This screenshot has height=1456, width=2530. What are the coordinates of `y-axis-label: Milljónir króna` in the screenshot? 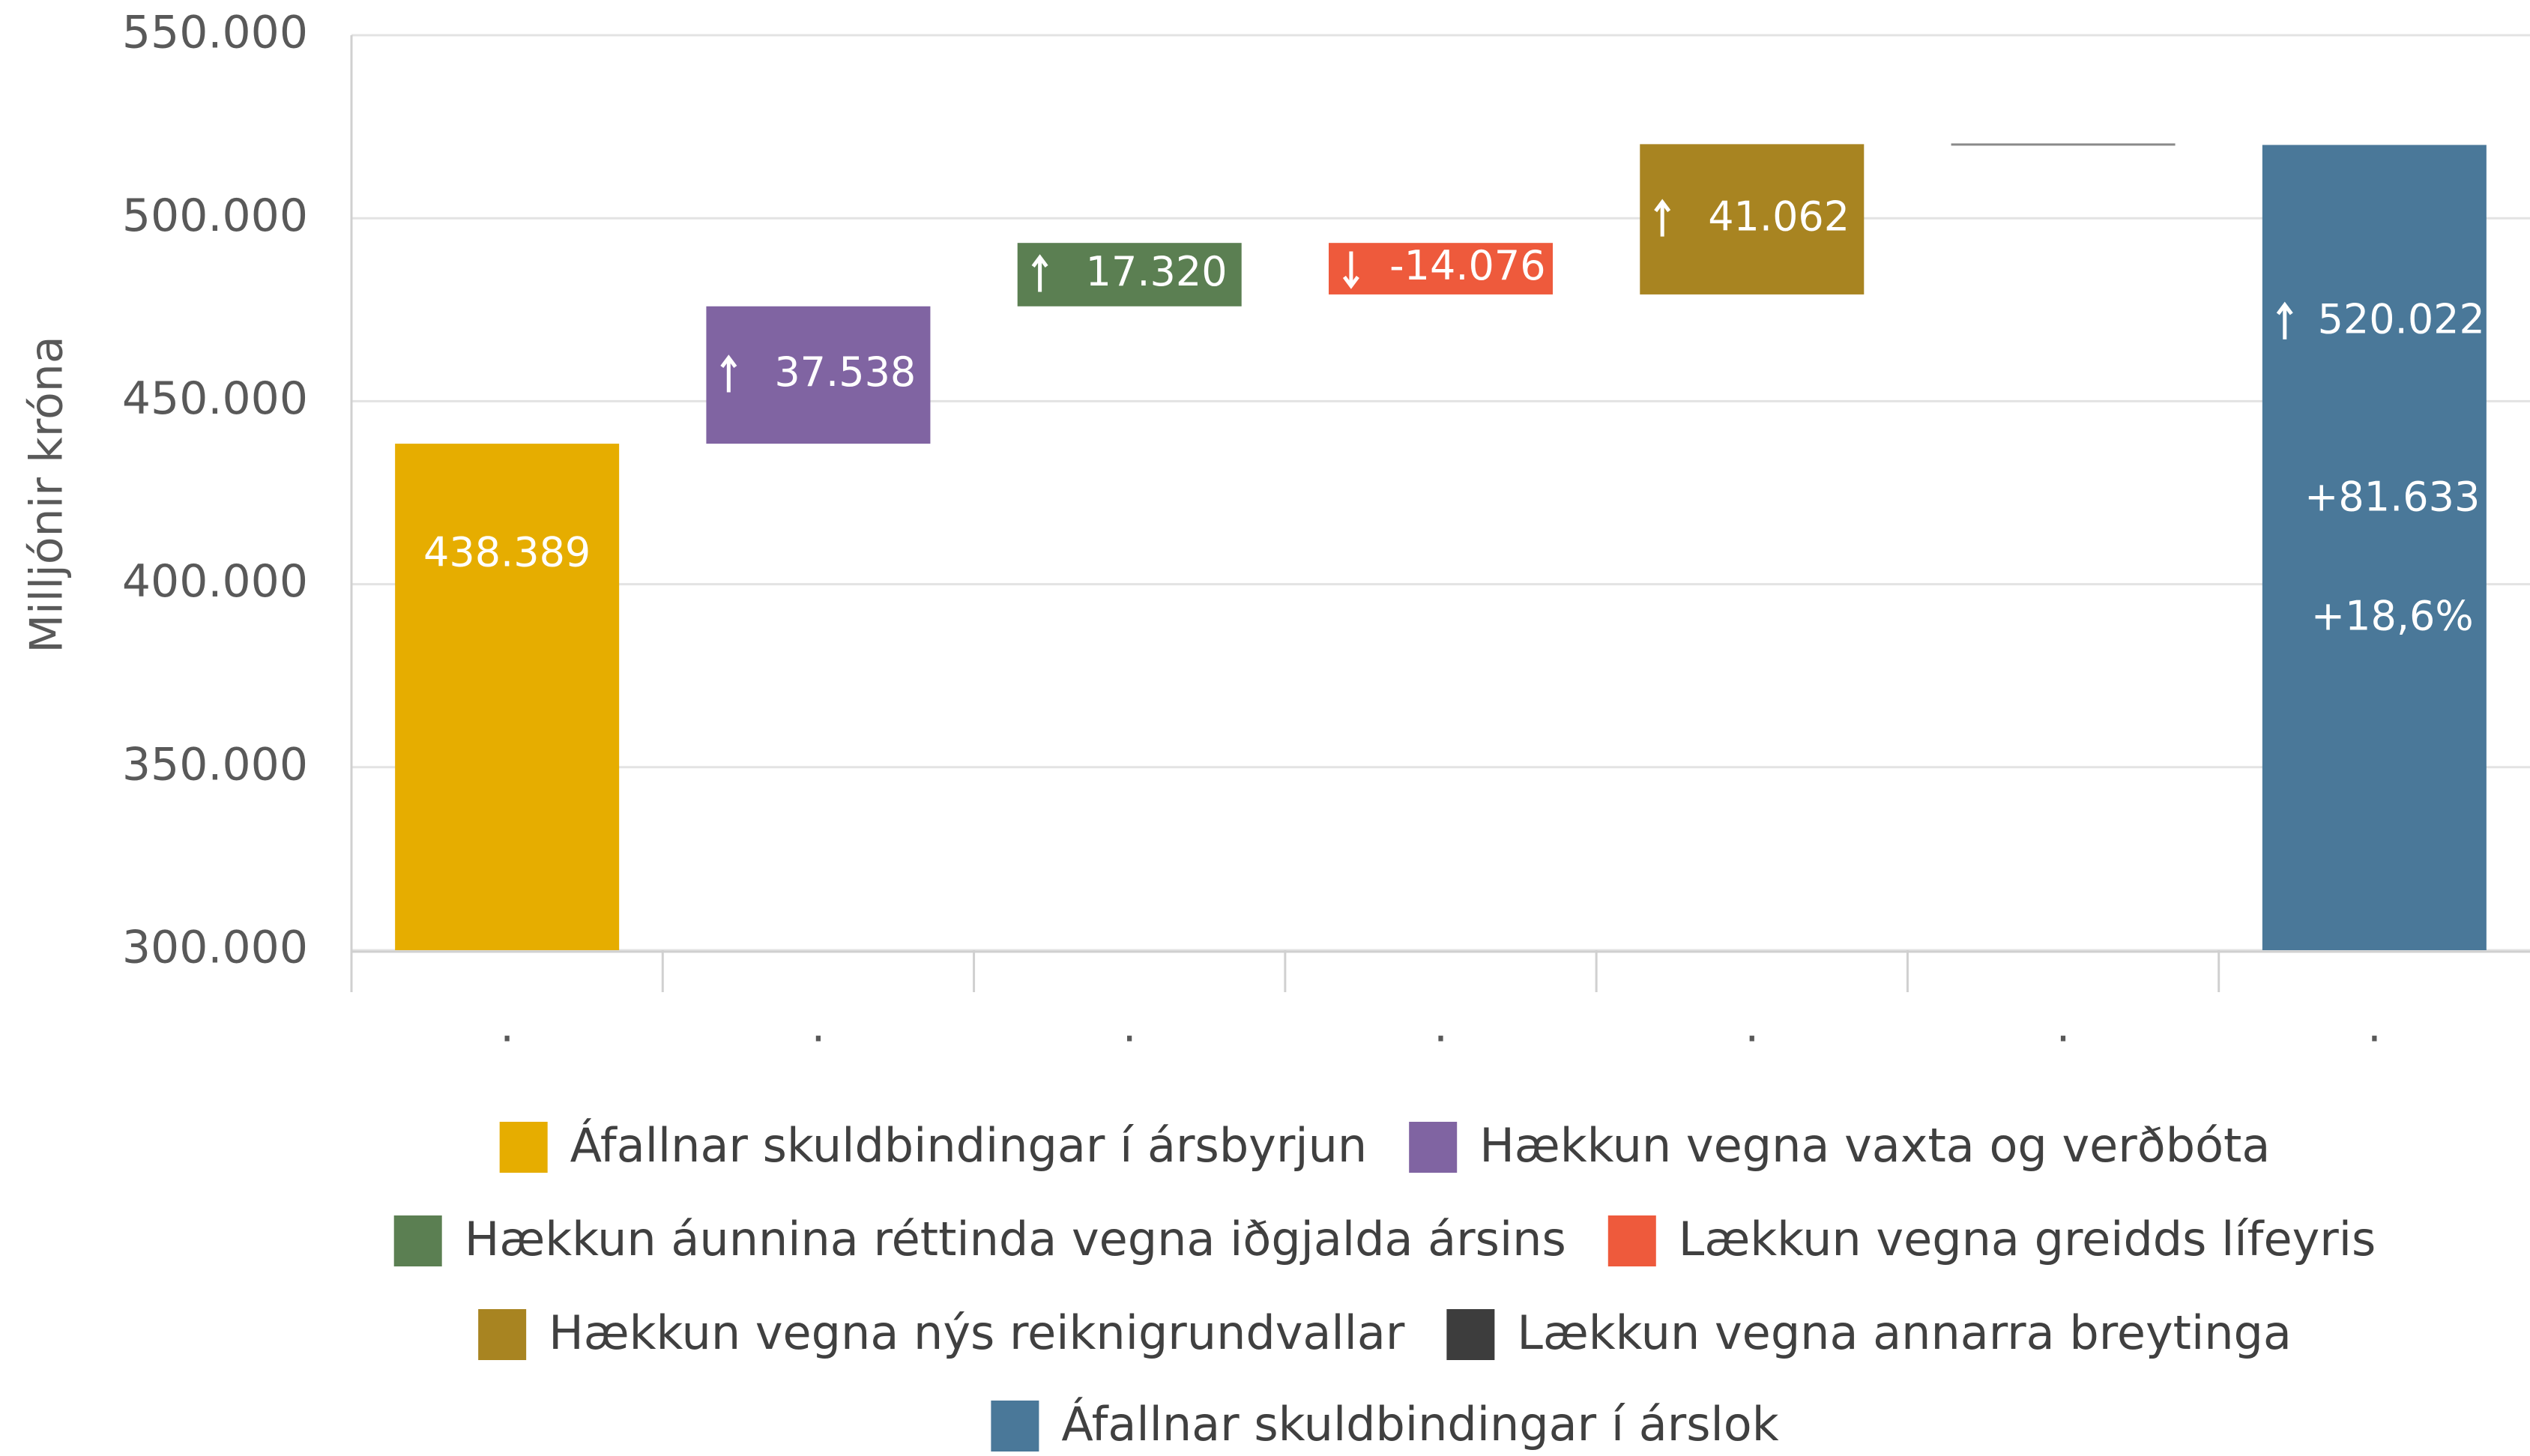 It's located at (47, 494).